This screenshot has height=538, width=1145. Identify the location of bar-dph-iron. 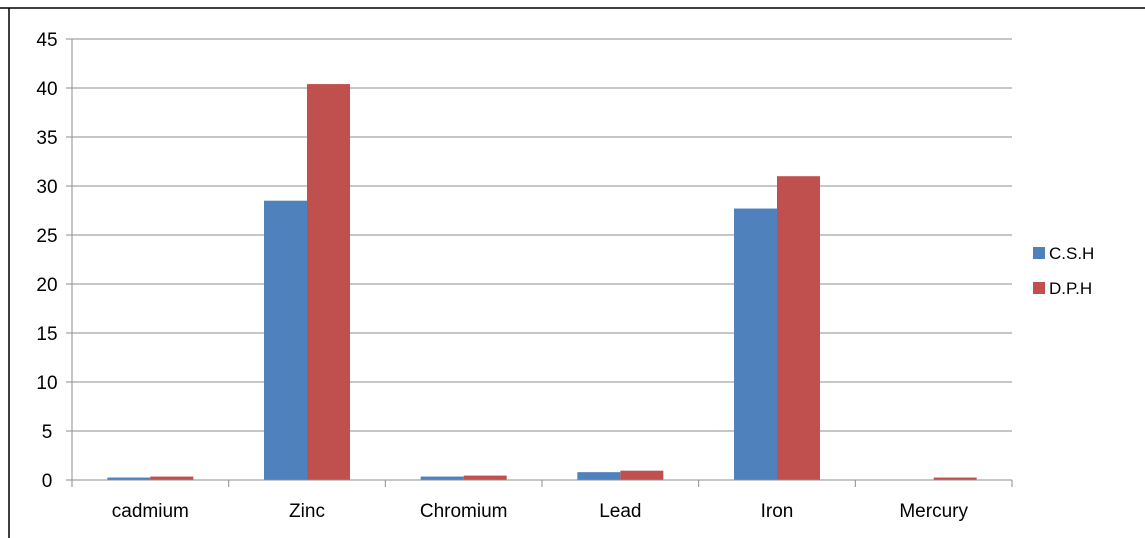
(798, 328).